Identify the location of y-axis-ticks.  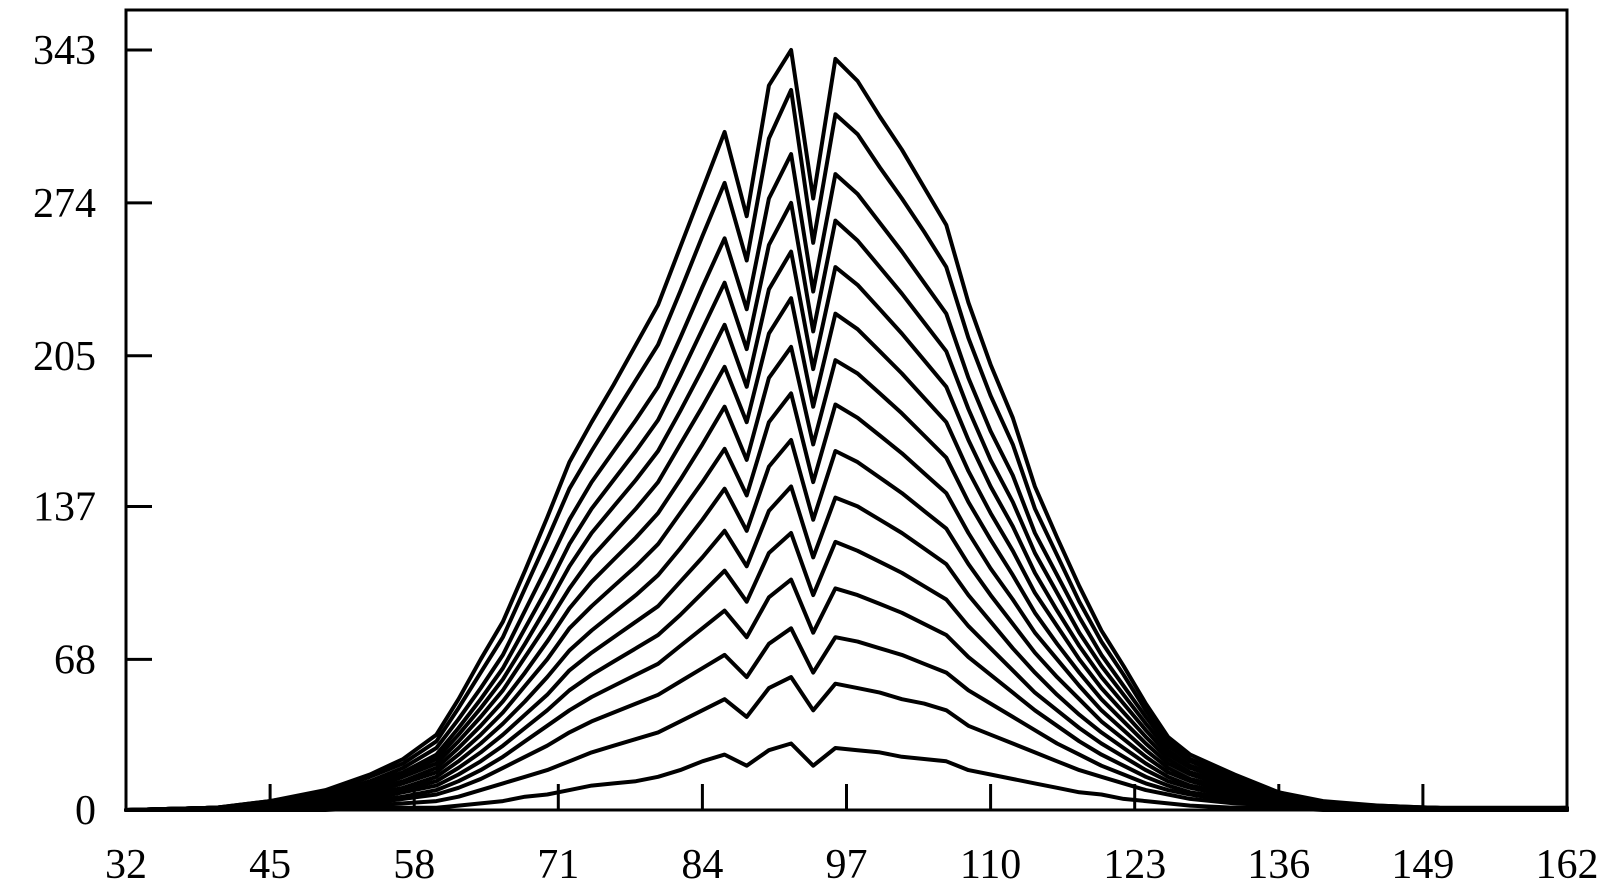
(139, 430).